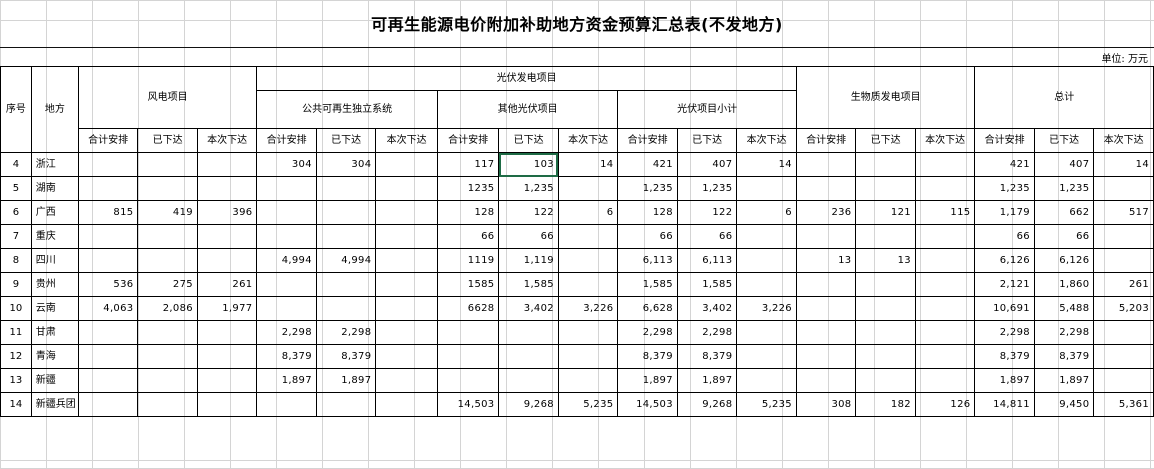  I want to click on cell-wind-arranged: 4,063, so click(108, 308).